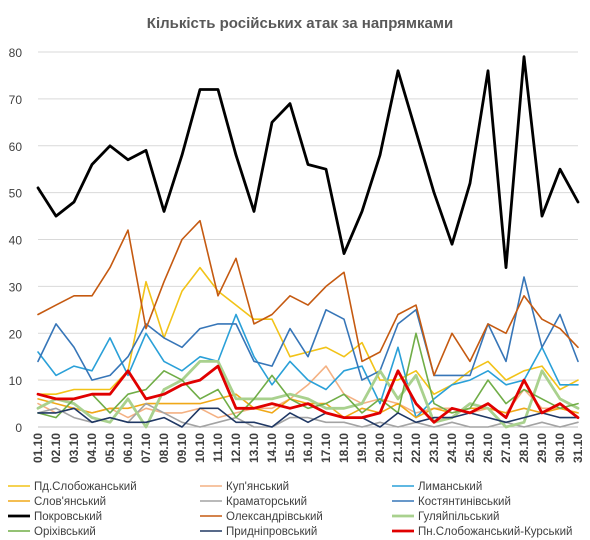 This screenshot has height=540, width=590. Describe the element at coordinates (56, 448) in the screenshot. I see `x-tick-label: 02.10` at that location.